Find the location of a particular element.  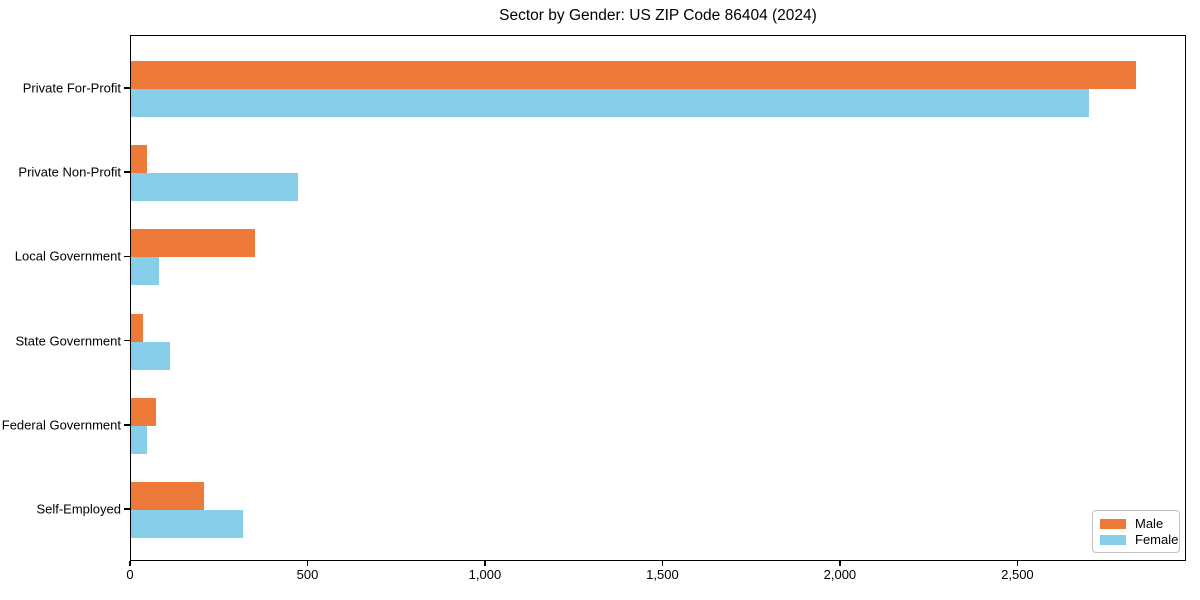

x-tick-label: 2,500 is located at coordinates (1017, 574).